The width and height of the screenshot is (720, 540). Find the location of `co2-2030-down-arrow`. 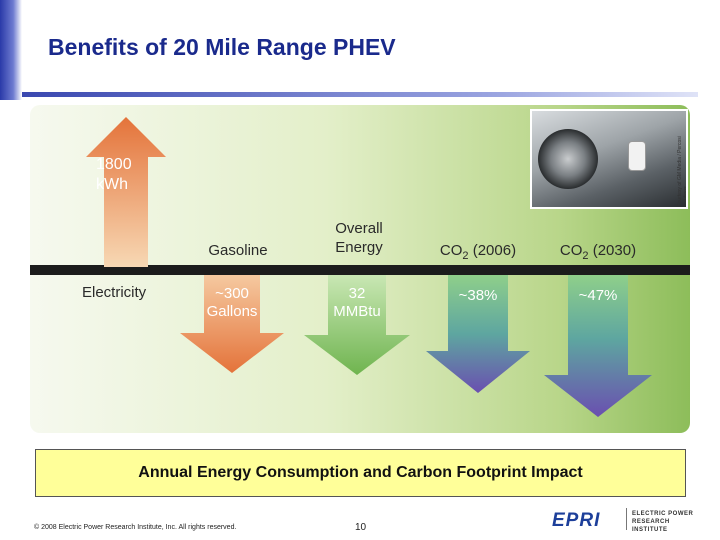

co2-2030-down-arrow is located at coordinates (598, 346).